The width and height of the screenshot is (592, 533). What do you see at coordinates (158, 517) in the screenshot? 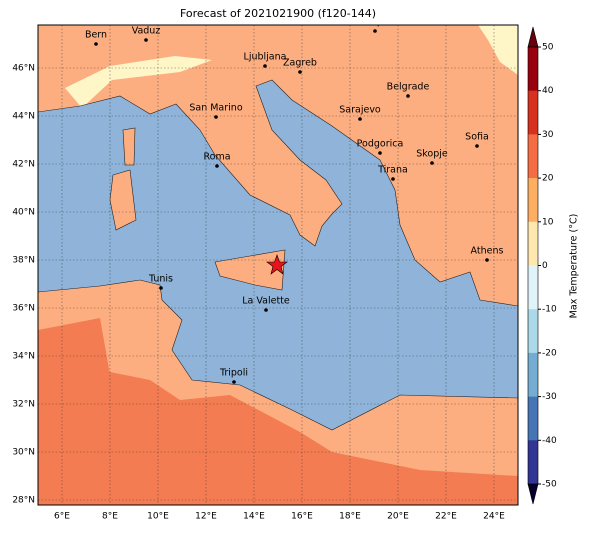
I see `x-tick-label: 10°E` at bounding box center [158, 517].